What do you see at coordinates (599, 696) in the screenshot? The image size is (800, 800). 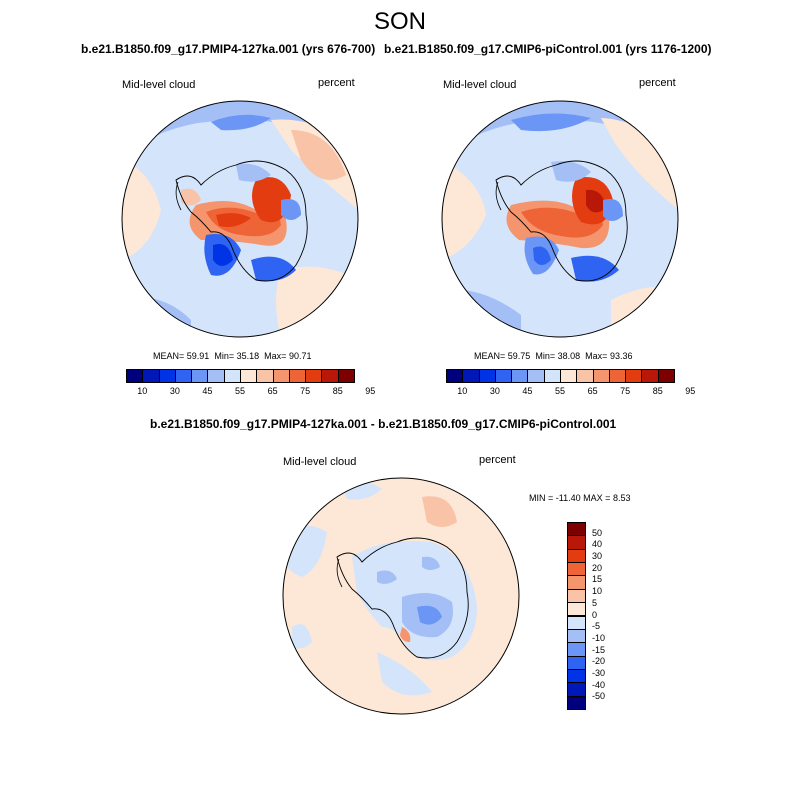 I see `colorbar-tick-label: -50` at bounding box center [599, 696].